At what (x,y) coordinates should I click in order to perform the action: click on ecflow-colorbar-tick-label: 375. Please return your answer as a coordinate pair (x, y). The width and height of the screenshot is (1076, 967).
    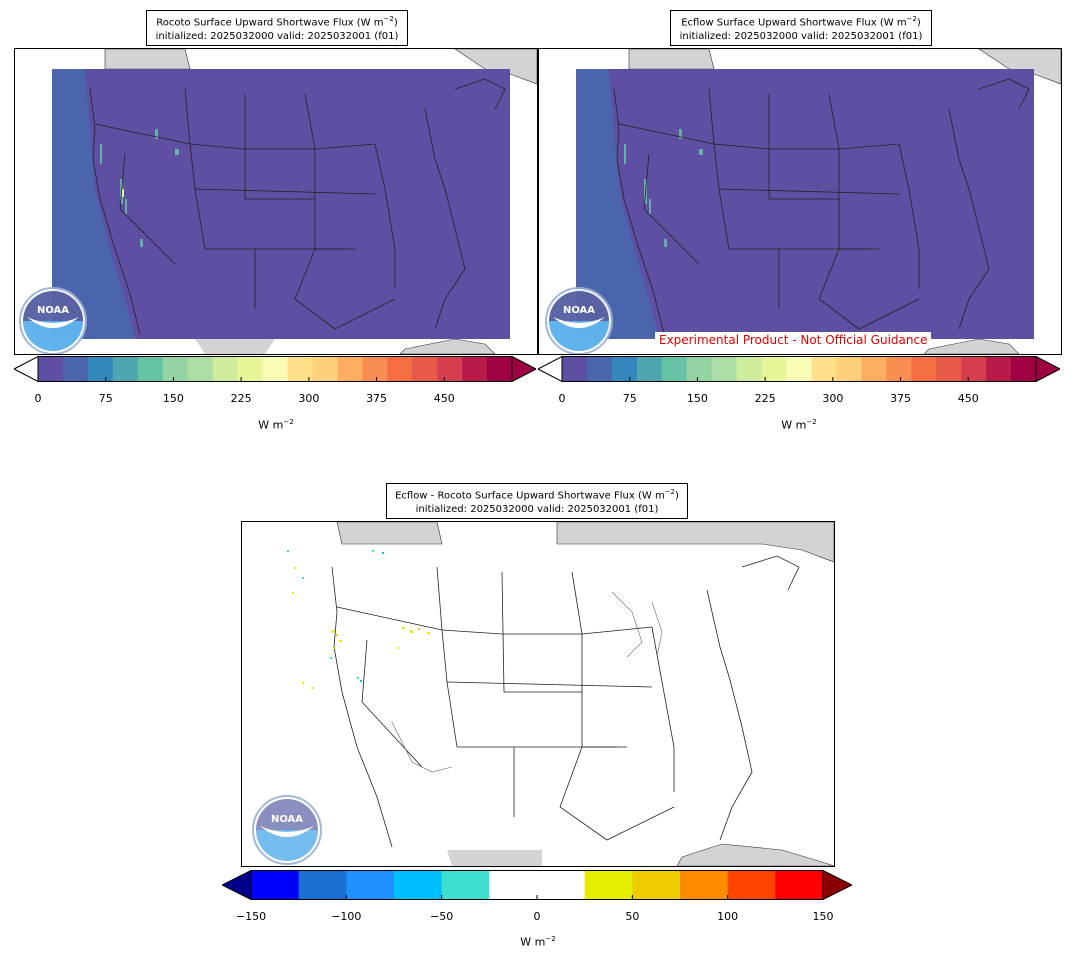
    Looking at the image, I should click on (901, 398).